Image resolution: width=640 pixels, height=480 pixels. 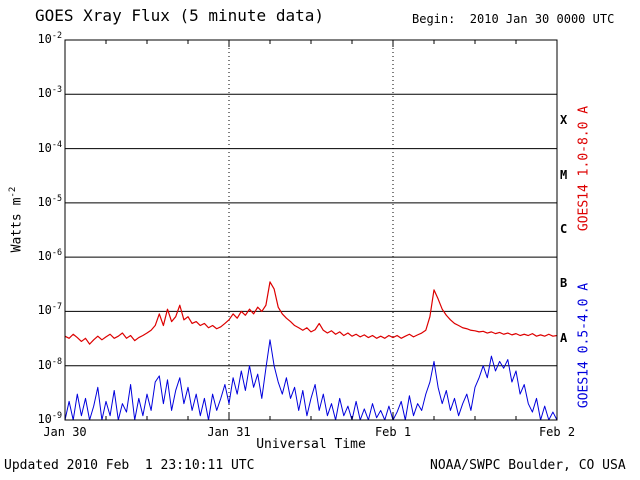 What do you see at coordinates (564, 174) in the screenshot?
I see `flare-class-letter-m: M` at bounding box center [564, 174].